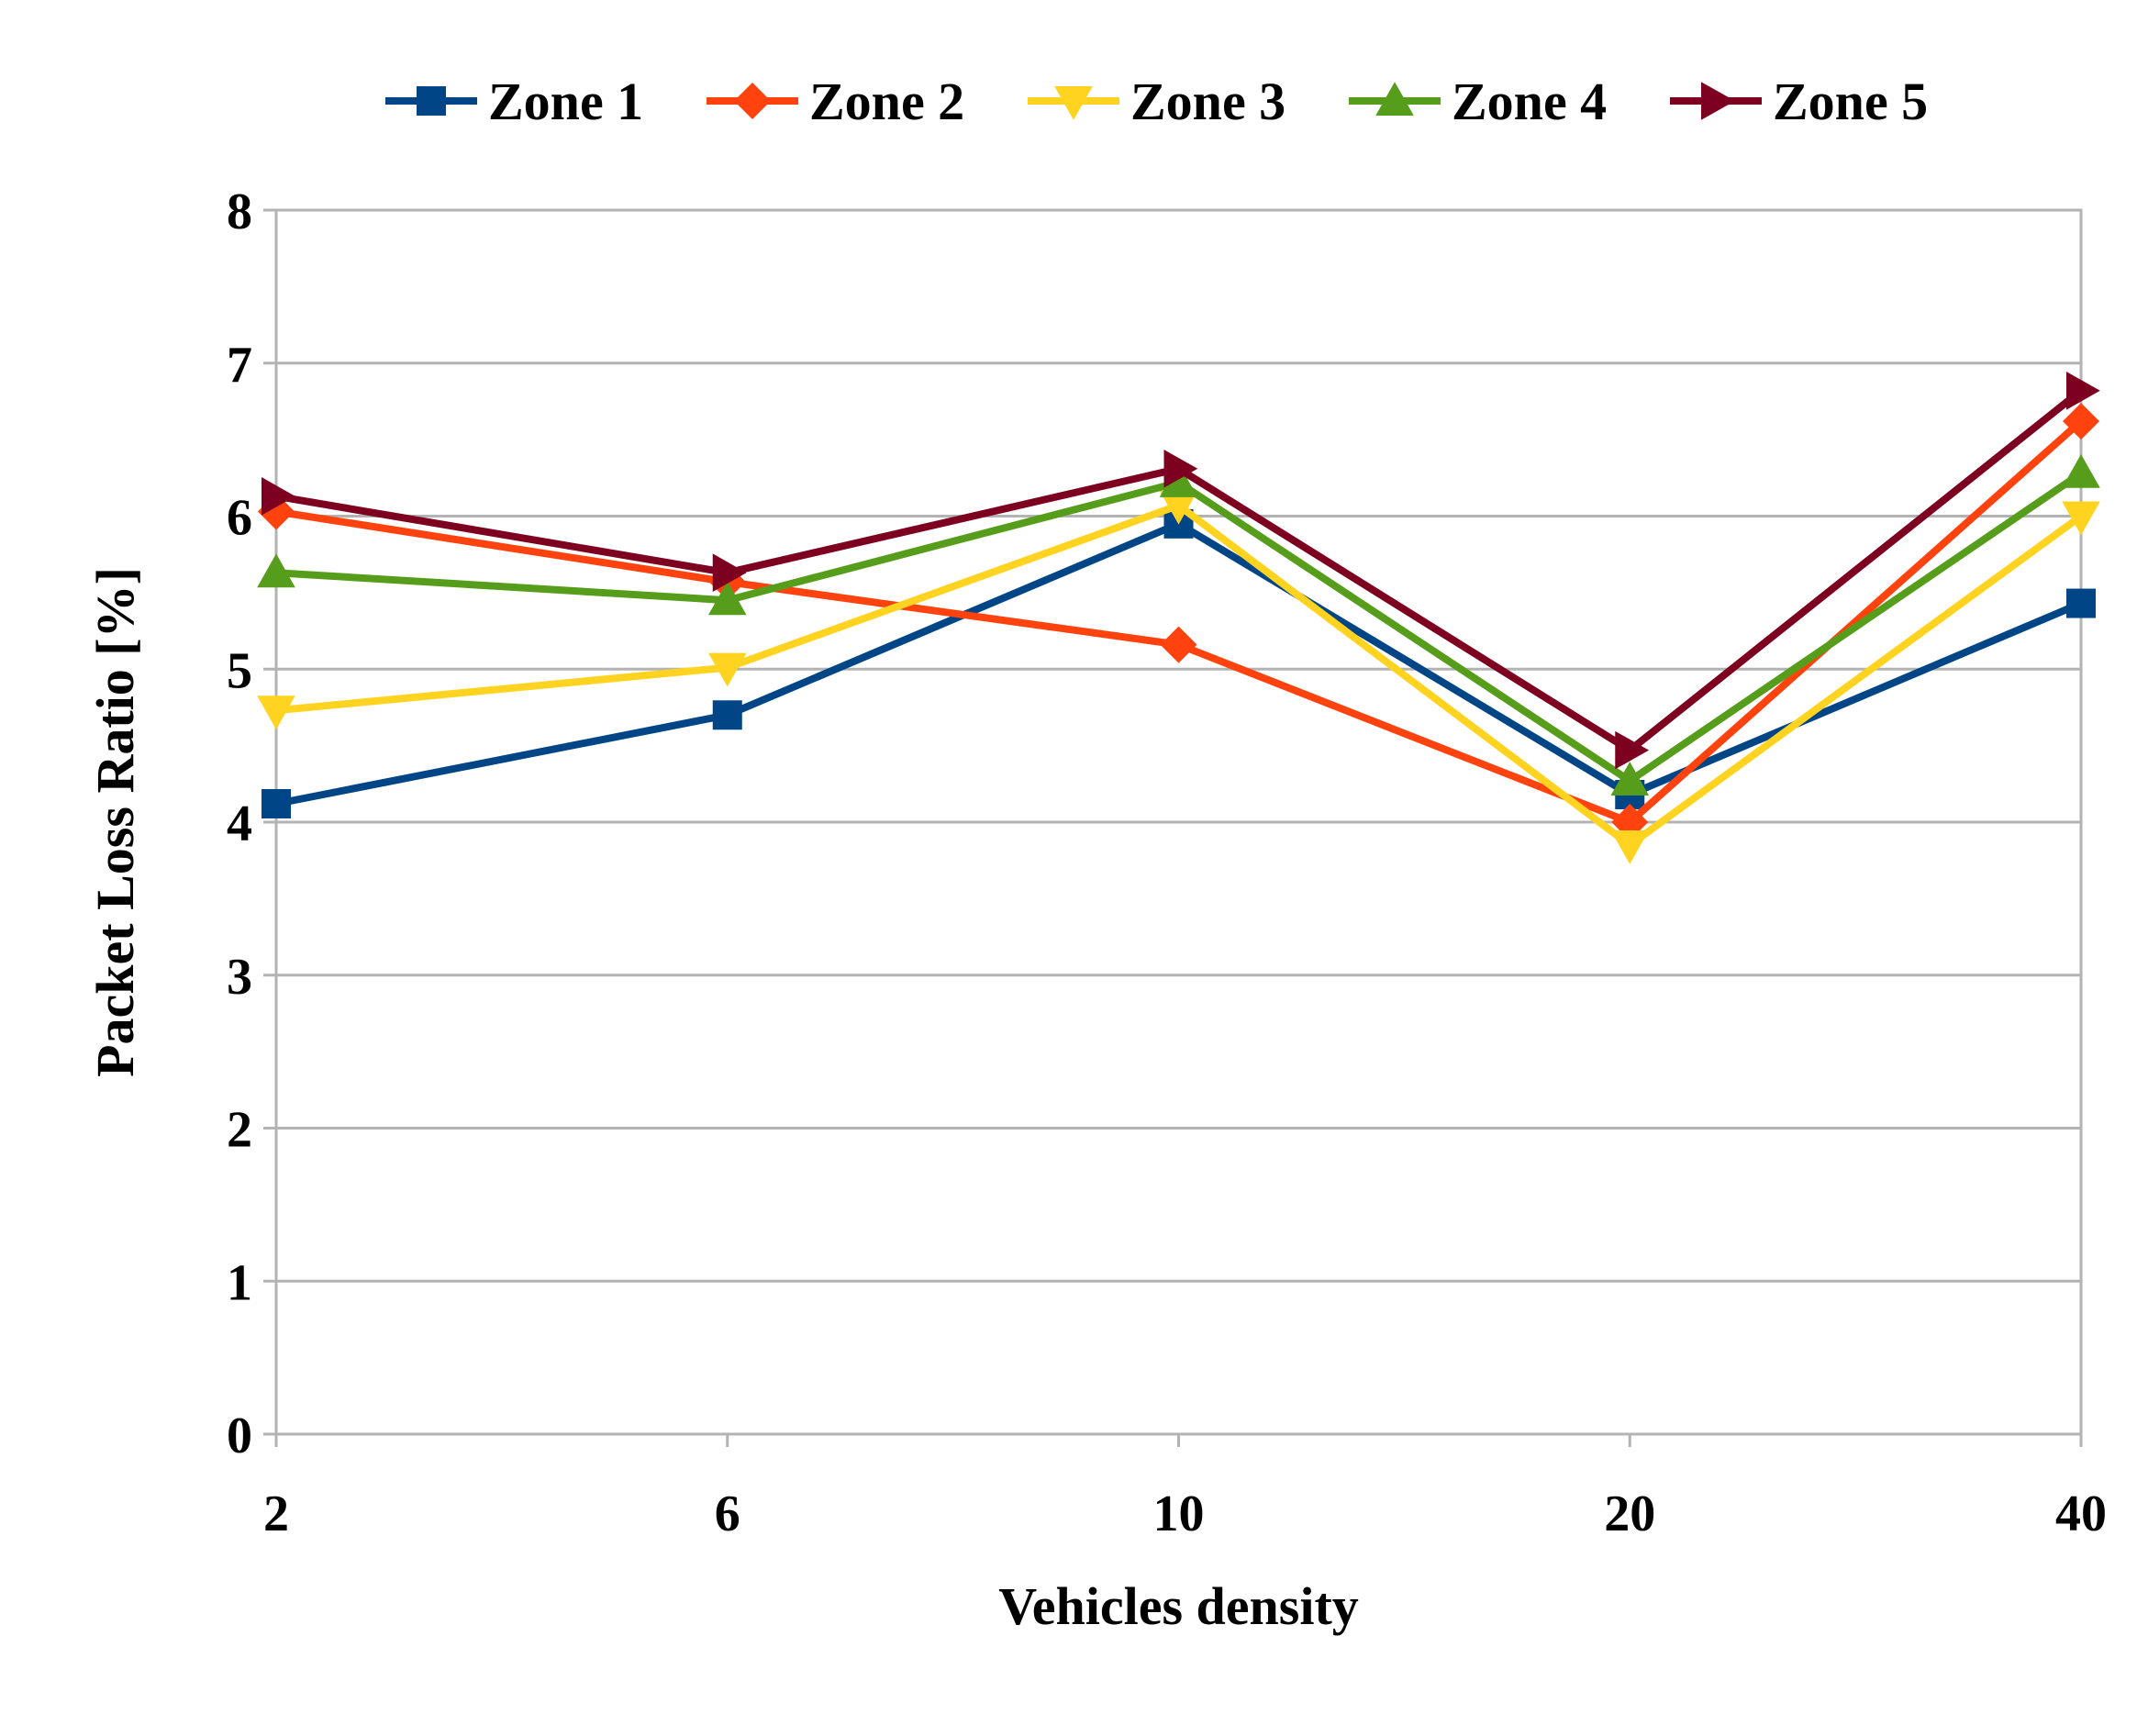 The image size is (2137, 1736). What do you see at coordinates (1208, 102) in the screenshot?
I see `legend-label-zone-3: Zone 3` at bounding box center [1208, 102].